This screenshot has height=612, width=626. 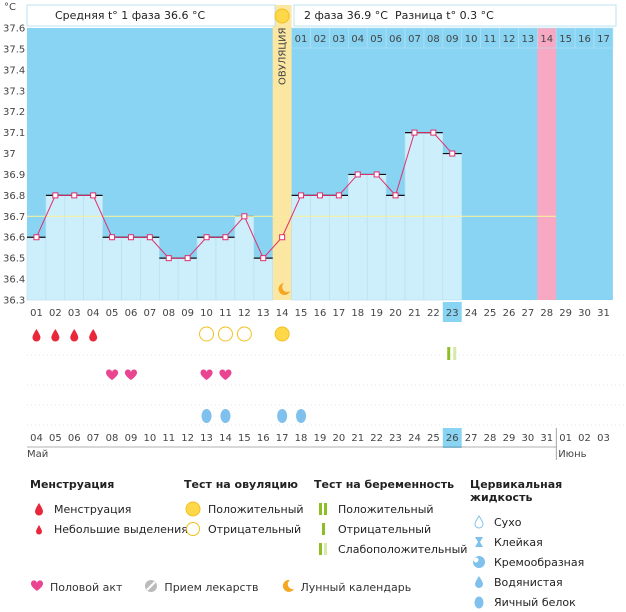 What do you see at coordinates (14, 280) in the screenshot?
I see `y-tick-label: 36.4` at bounding box center [14, 280].